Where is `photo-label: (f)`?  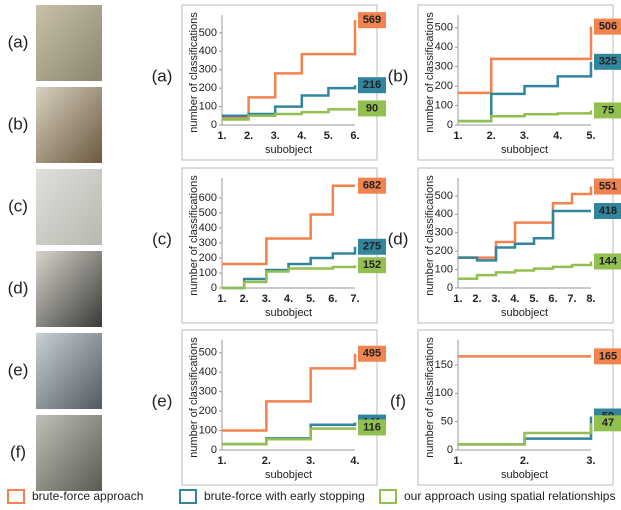 photo-label: (f) is located at coordinates (18, 451).